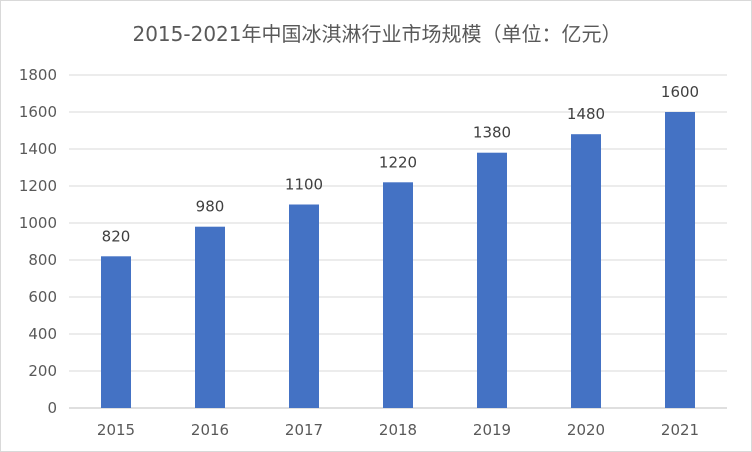 Image resolution: width=752 pixels, height=452 pixels. Describe the element at coordinates (38, 75) in the screenshot. I see `y-tick-label: 1800` at that location.